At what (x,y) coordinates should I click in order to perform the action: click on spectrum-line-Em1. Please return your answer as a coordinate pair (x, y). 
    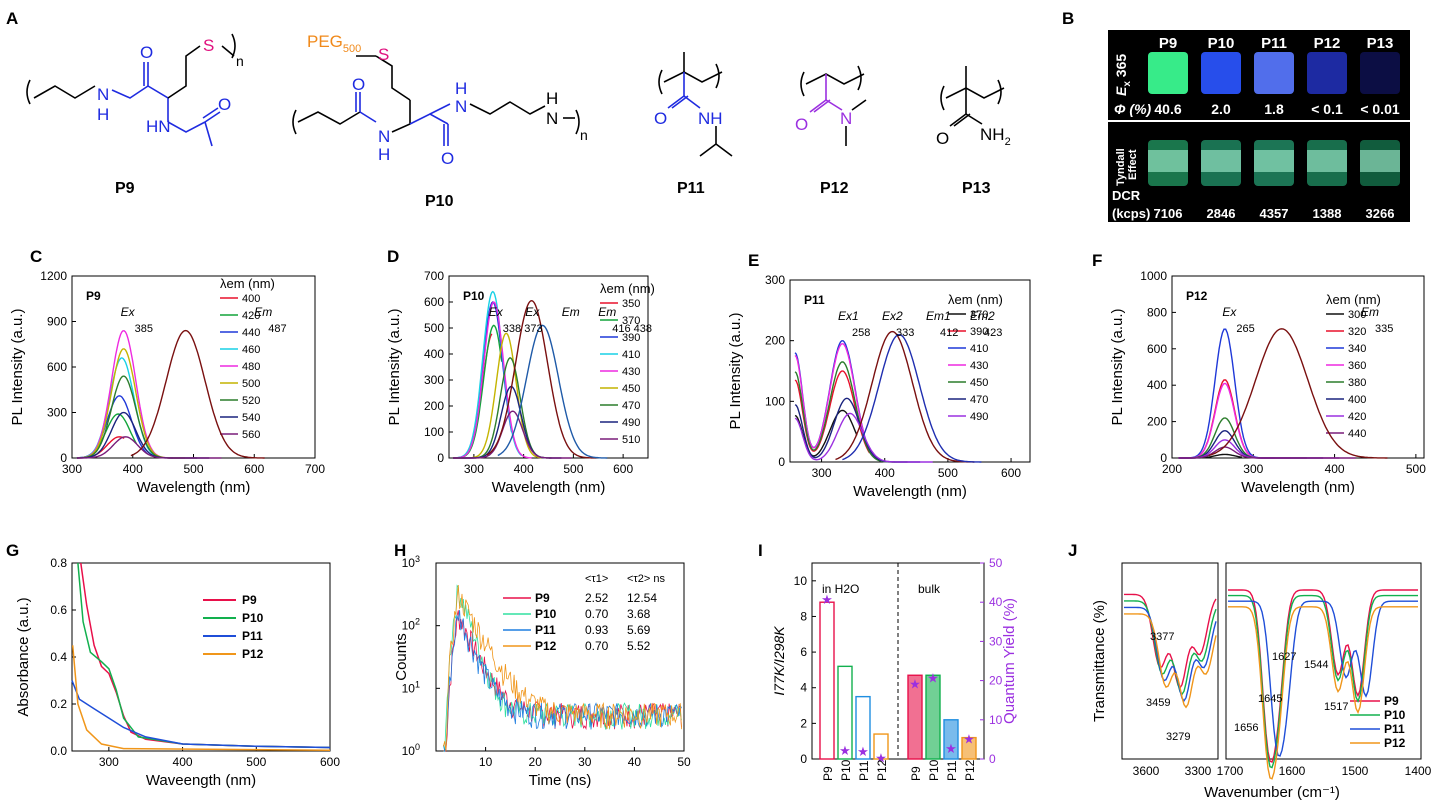
    Looking at the image, I should click on (905, 396).